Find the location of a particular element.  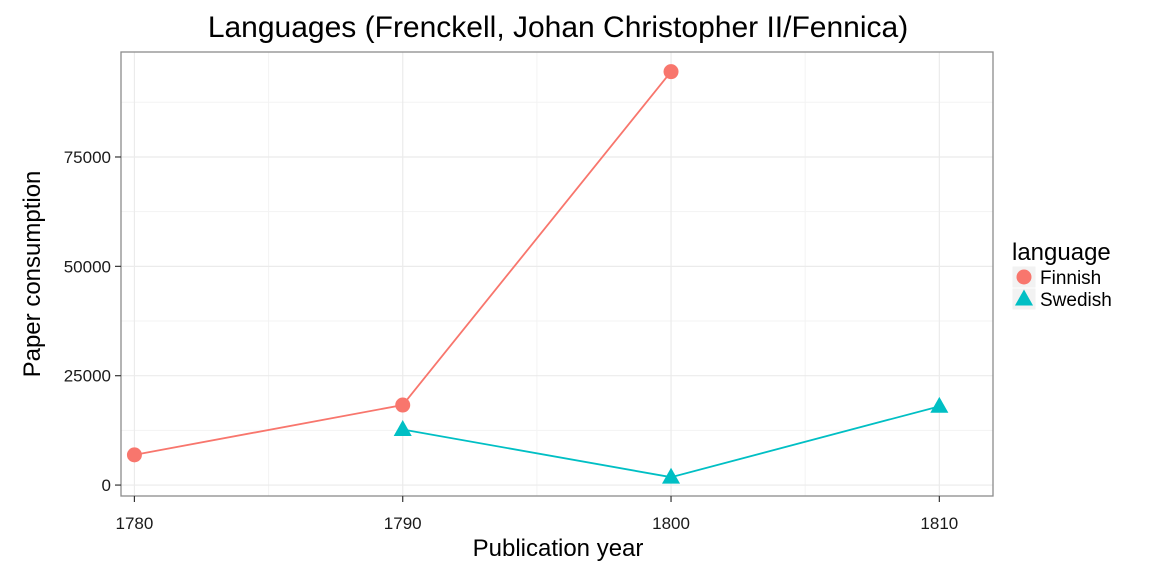

legend-item-finnish: Finnish is located at coordinates (1056, 277).